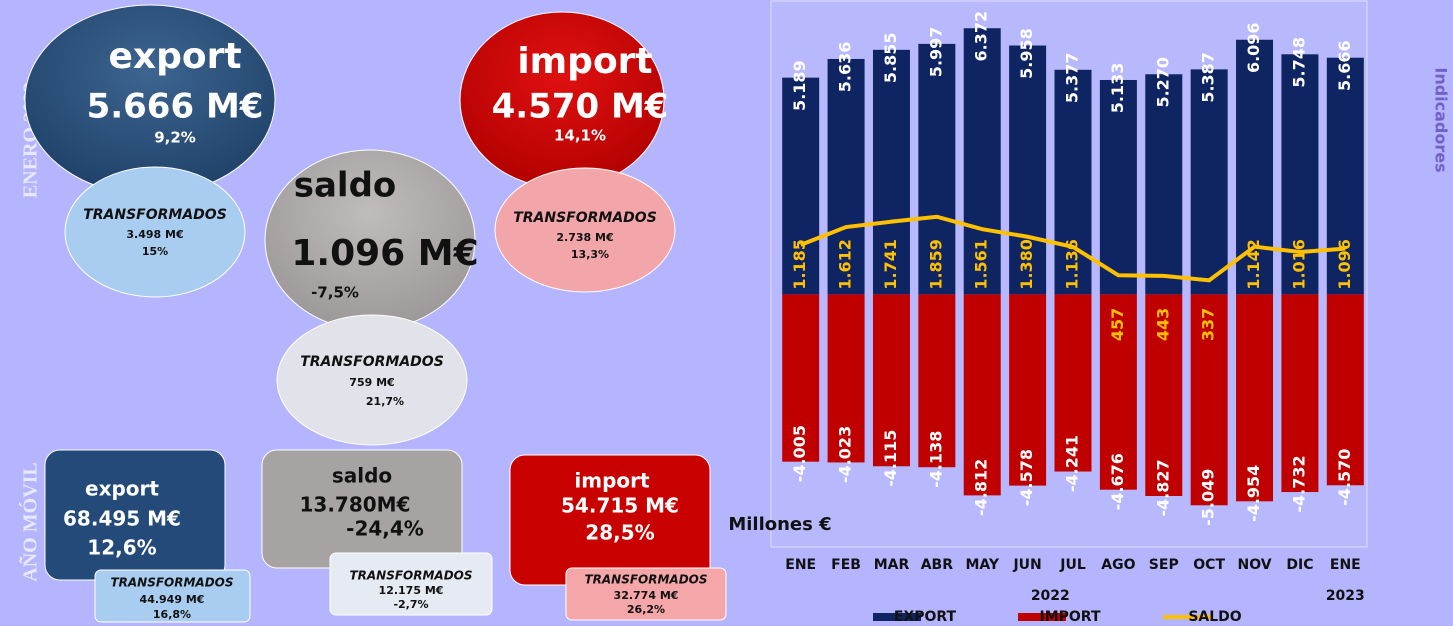 The image size is (1453, 626). Describe the element at coordinates (172, 614) in the screenshot. I see `sub-change: 16,8%` at that location.